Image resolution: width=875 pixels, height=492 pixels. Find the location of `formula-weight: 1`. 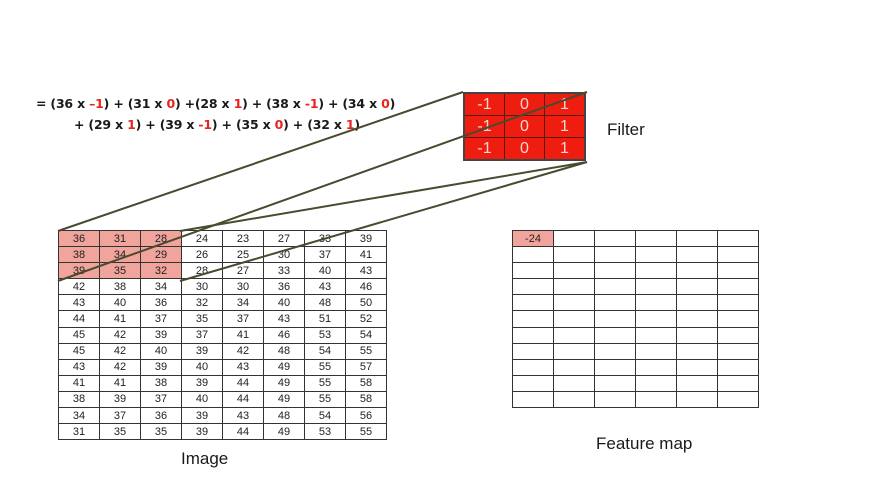

formula-weight: 1 is located at coordinates (131, 124).